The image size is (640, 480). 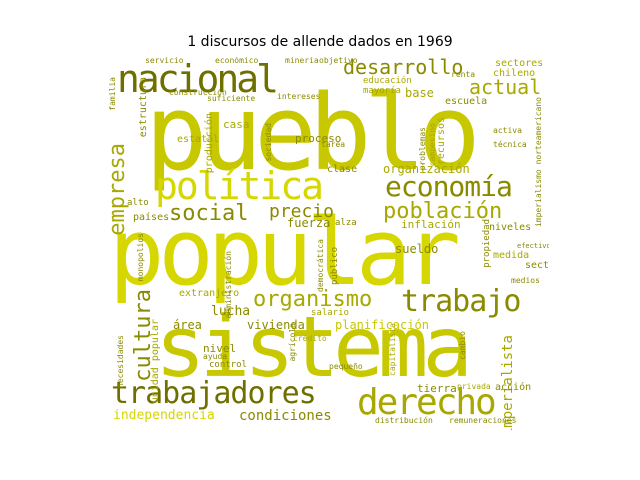 I want to click on word-alto: alto, so click(x=138, y=203).